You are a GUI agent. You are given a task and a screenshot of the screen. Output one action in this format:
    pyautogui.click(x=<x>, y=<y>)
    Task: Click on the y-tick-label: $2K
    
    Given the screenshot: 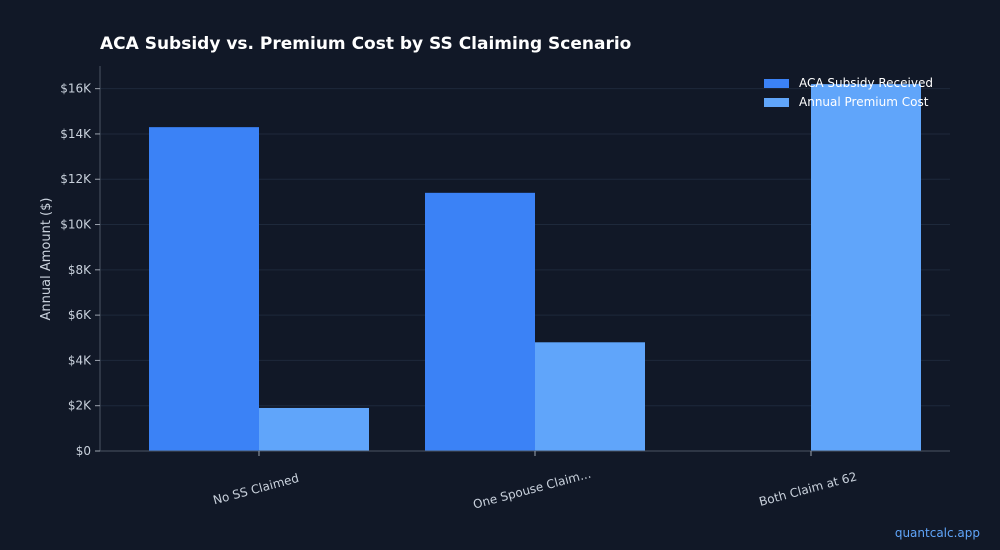 What is the action you would take?
    pyautogui.click(x=80, y=406)
    